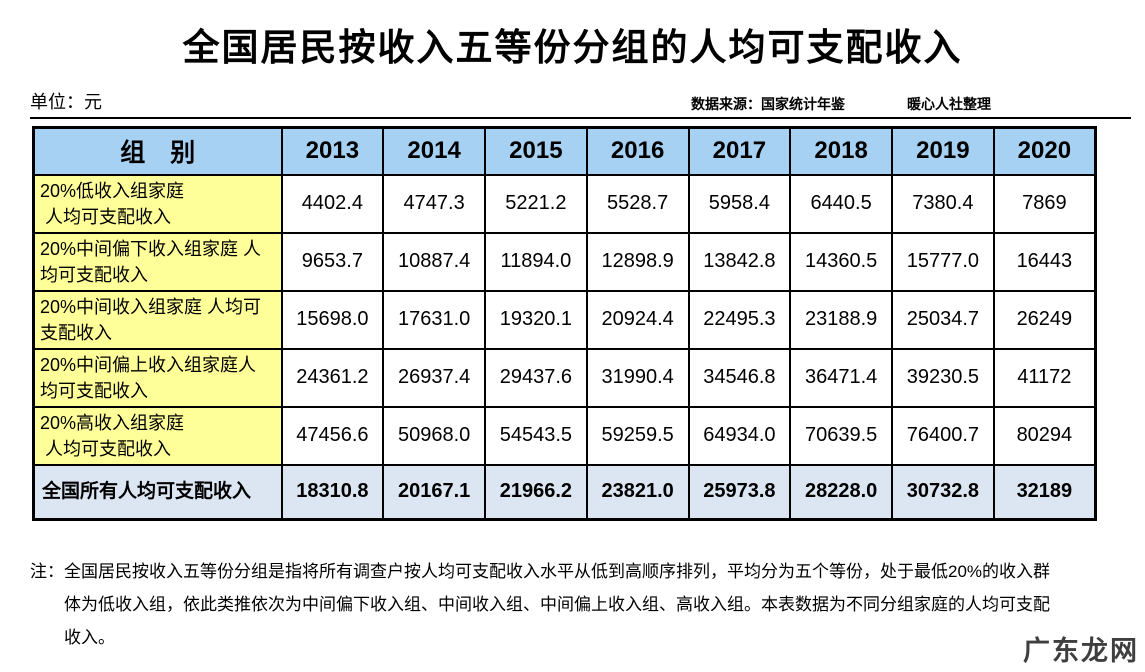  What do you see at coordinates (89, 638) in the screenshot?
I see `footnote-line-3: 收入。` at bounding box center [89, 638].